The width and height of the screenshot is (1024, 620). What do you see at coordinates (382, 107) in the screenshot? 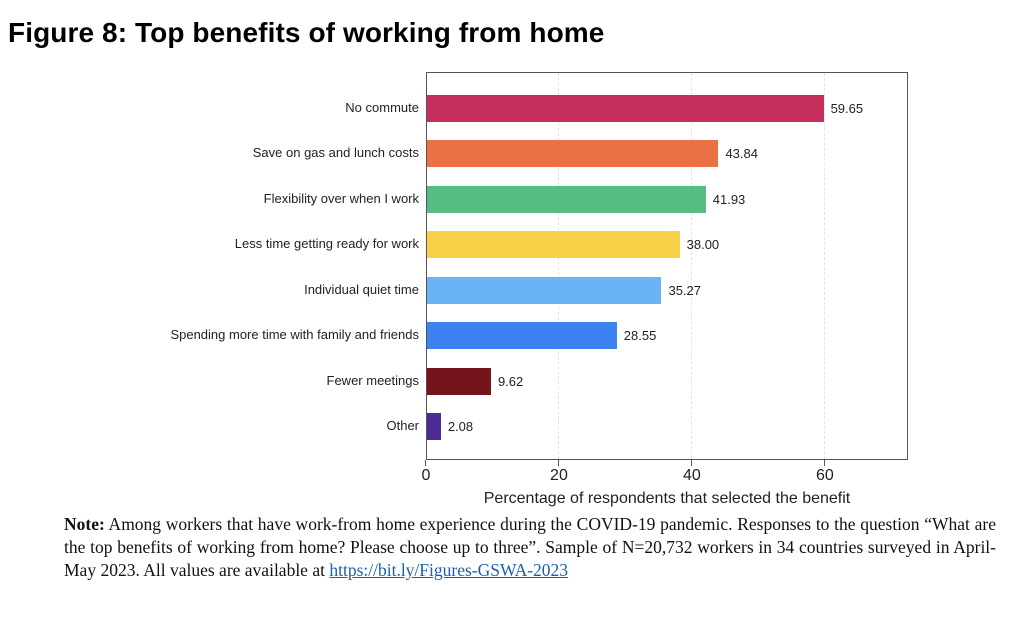
I see `category-label: No commute` at bounding box center [382, 107].